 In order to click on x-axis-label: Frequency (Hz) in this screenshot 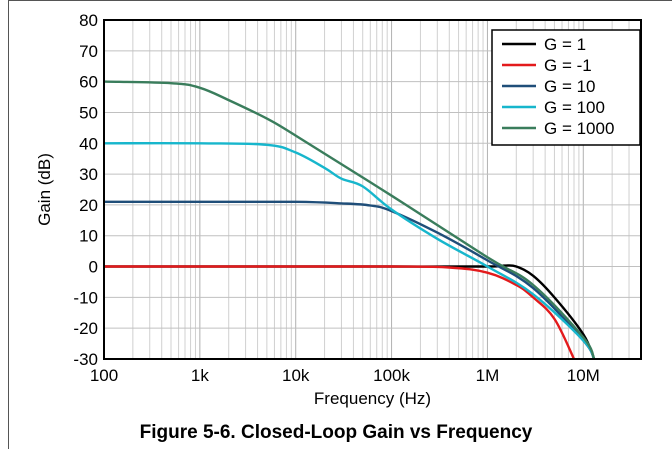, I will do `click(372, 398)`.